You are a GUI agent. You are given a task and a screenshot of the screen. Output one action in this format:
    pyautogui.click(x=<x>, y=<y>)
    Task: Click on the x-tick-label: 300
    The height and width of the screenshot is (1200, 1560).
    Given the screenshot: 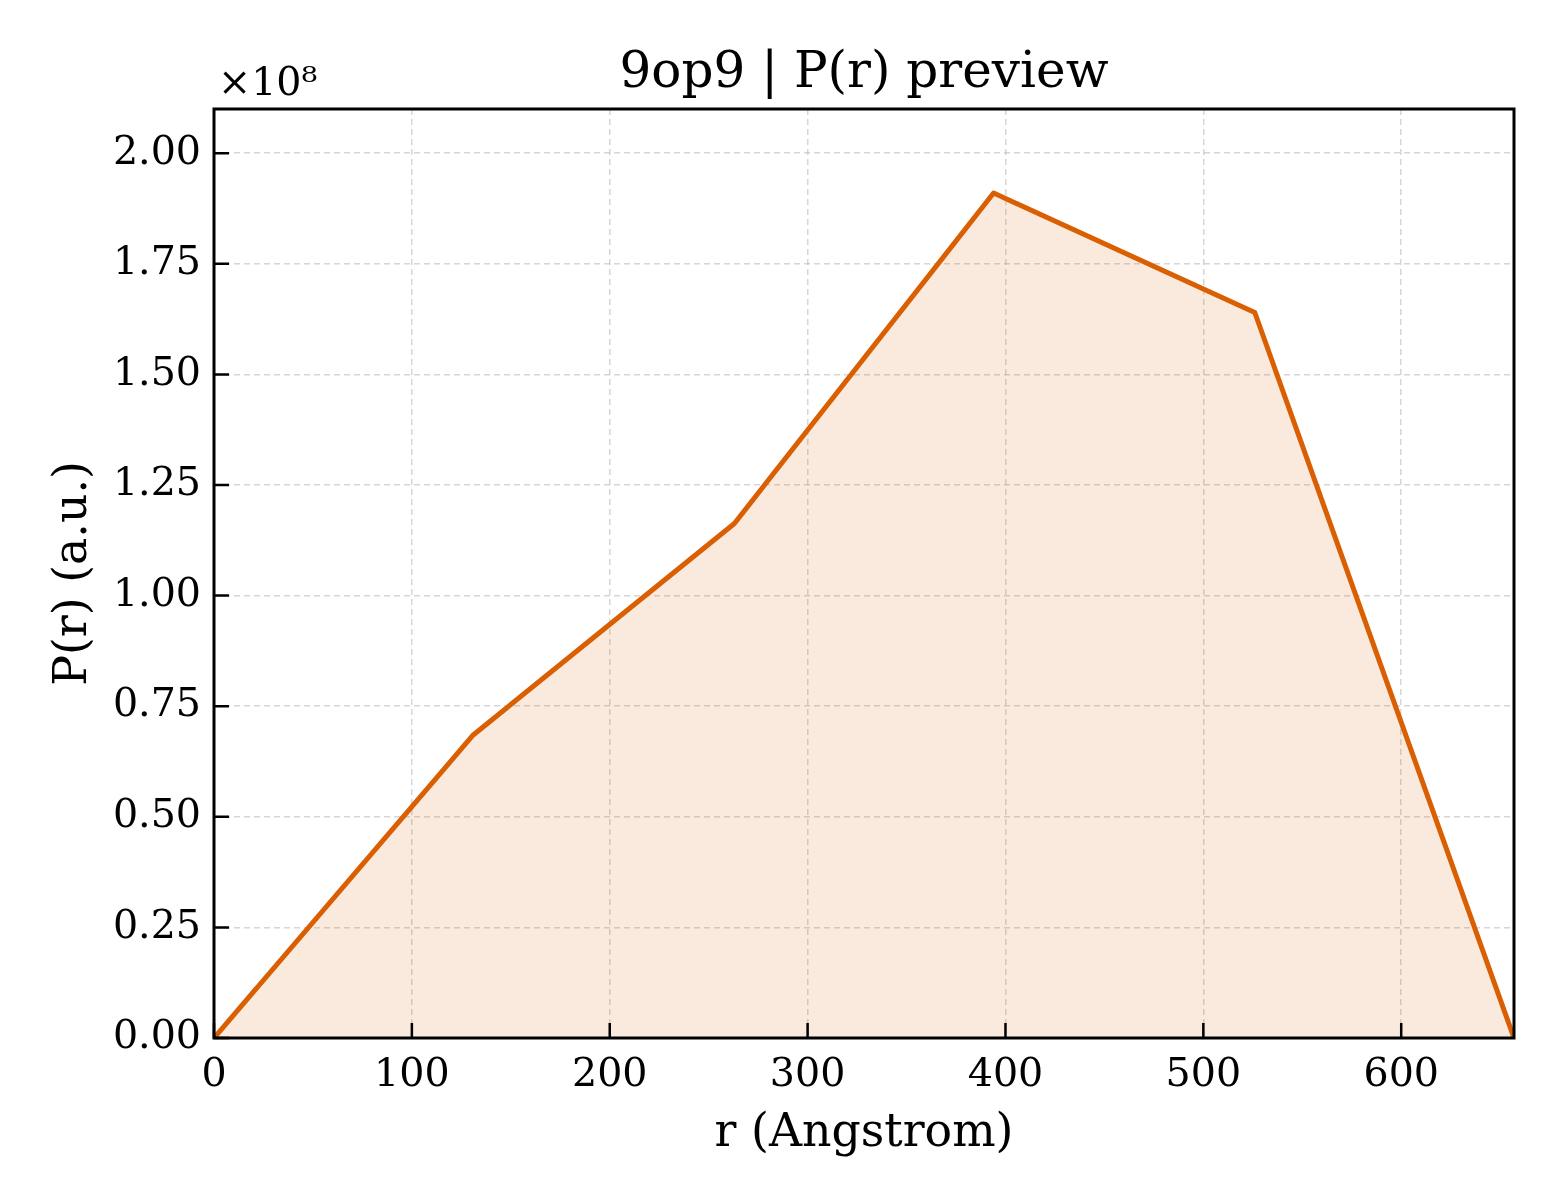 What is the action you would take?
    pyautogui.click(x=807, y=1072)
    